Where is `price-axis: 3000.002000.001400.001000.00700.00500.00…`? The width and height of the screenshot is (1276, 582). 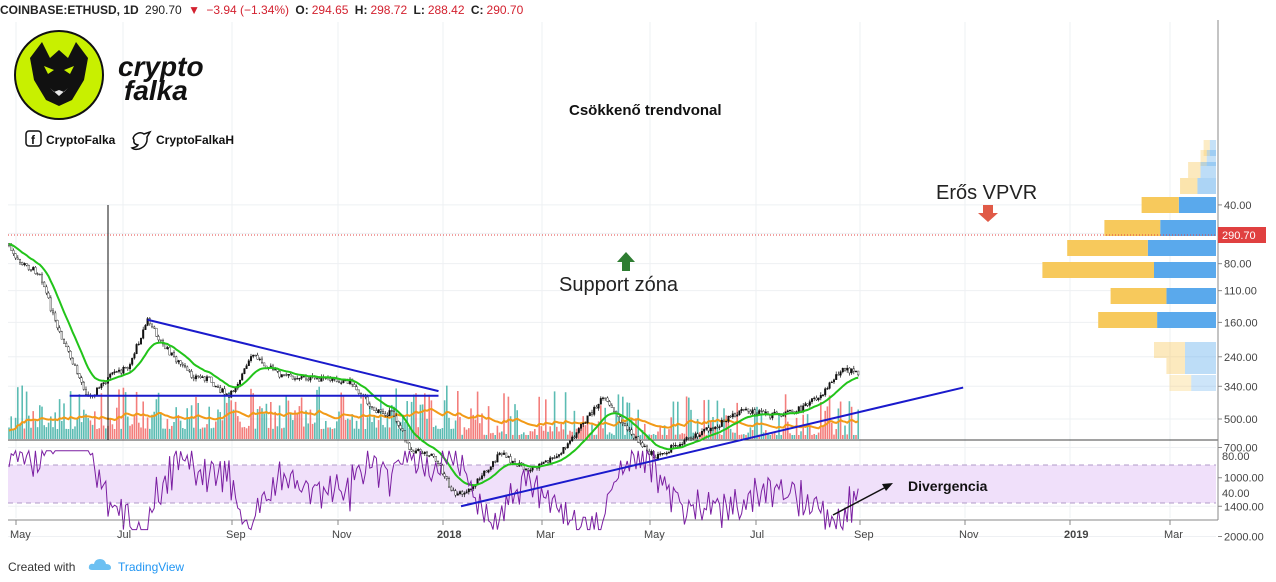 price-axis: 3000.002000.001400.001000.00700.00500.00… is located at coordinates (1241, 377).